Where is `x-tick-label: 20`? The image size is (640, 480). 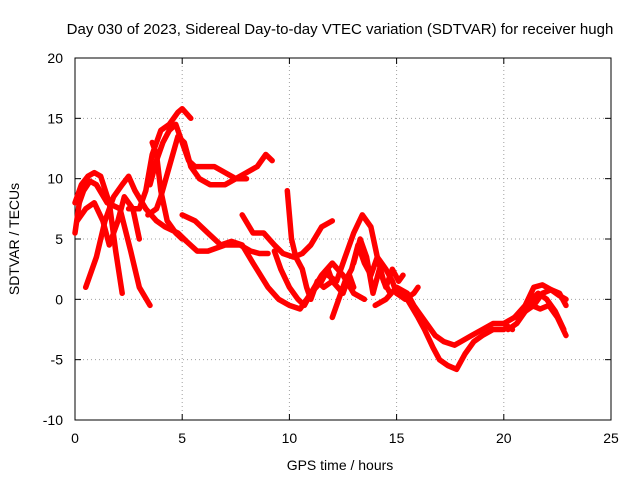 x-tick-label: 20 is located at coordinates (504, 438).